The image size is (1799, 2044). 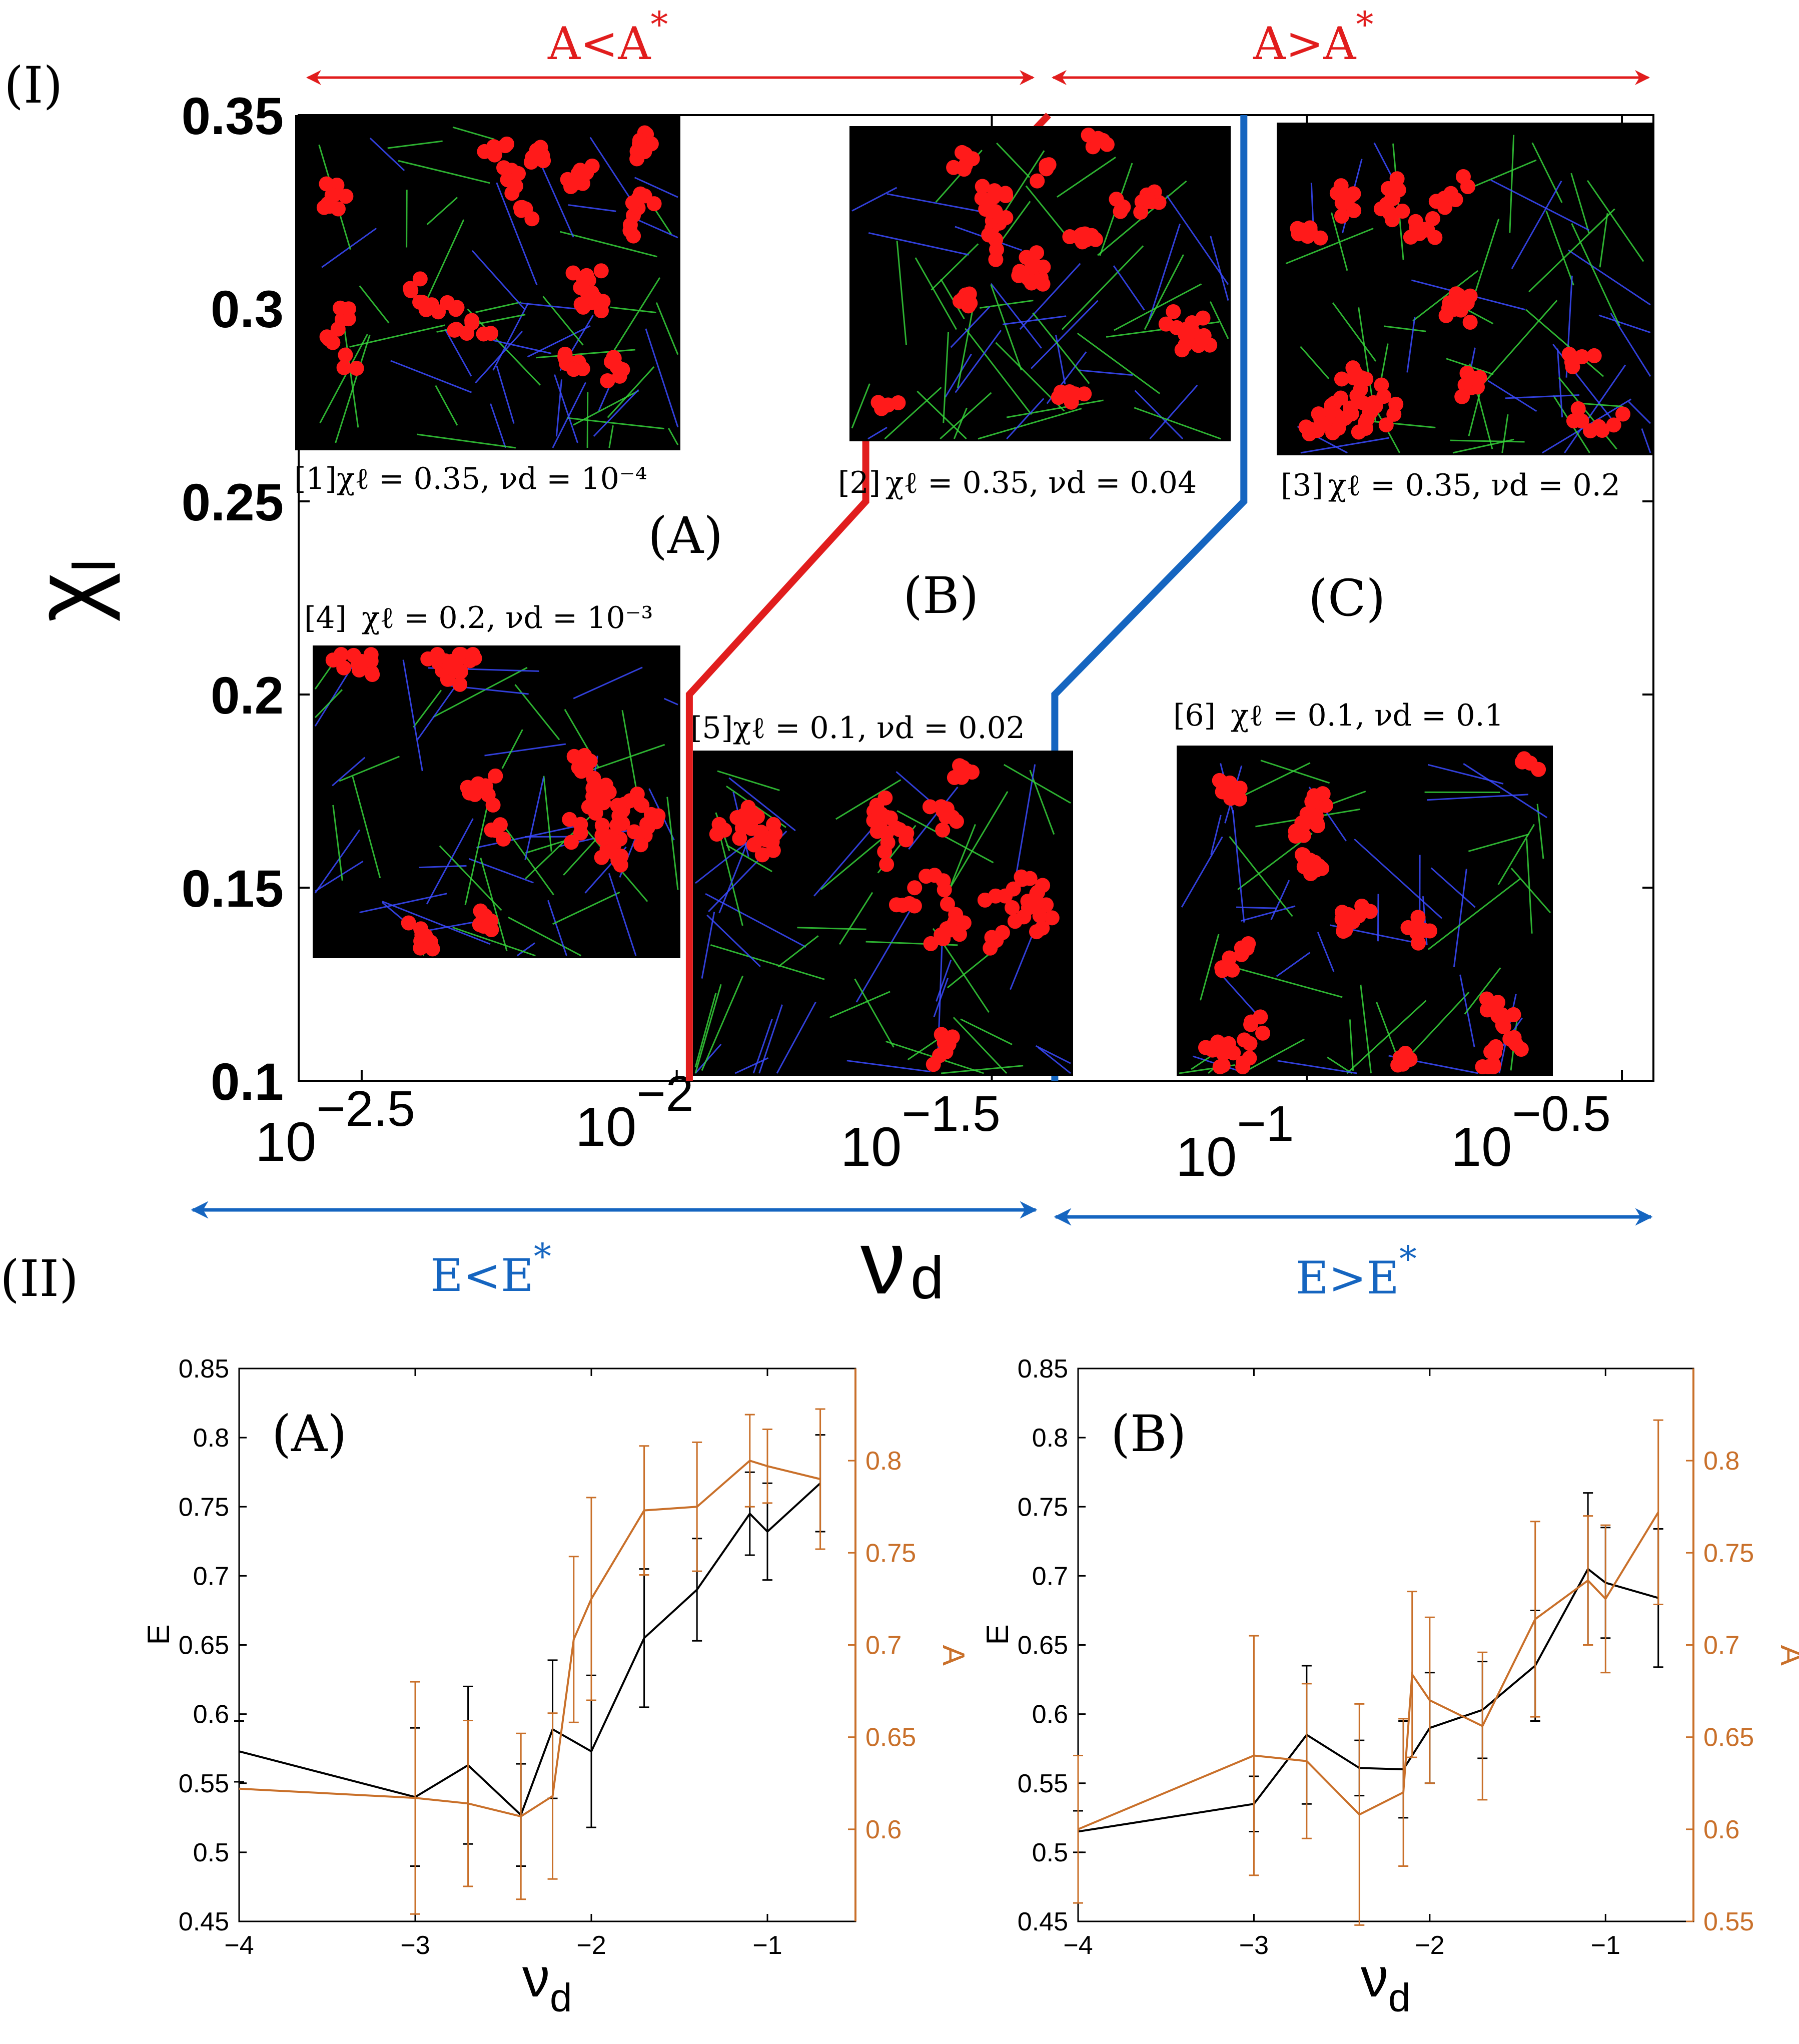 I want to click on y-left-tick-label: 0.55, so click(x=1043, y=1783).